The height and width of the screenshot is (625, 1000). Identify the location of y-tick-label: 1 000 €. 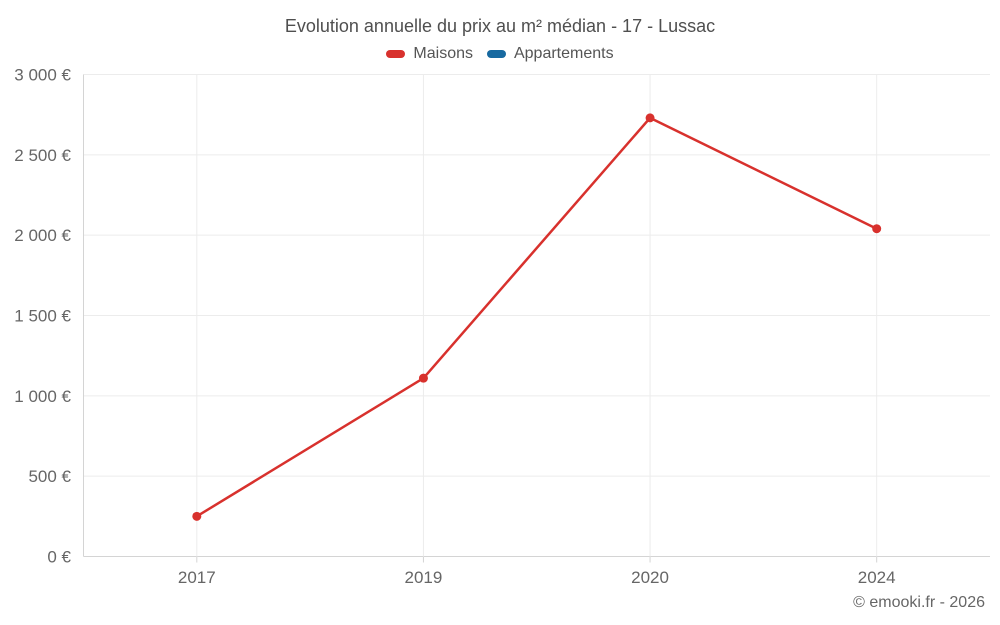
(42, 396).